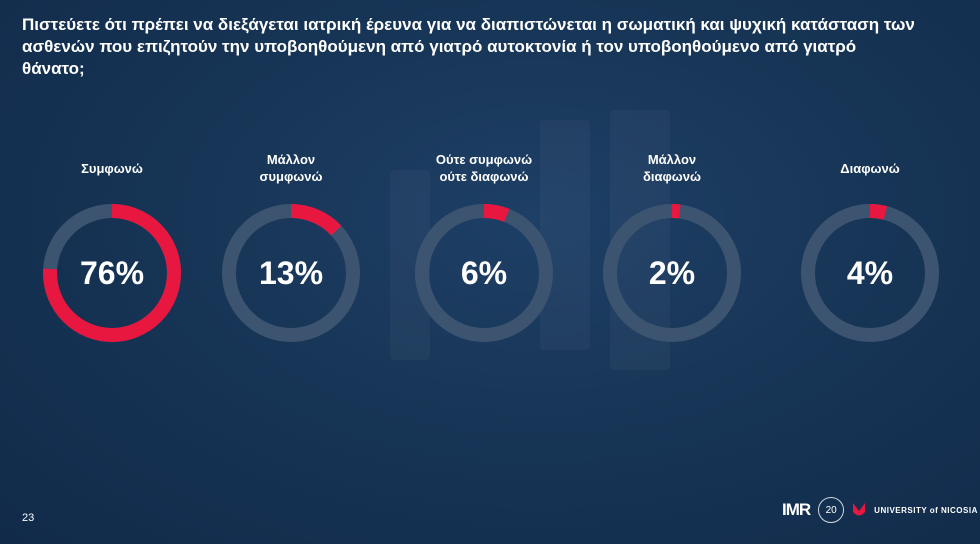  I want to click on donut-item: Μάλλον διαφωνώ 2%, so click(672, 248).